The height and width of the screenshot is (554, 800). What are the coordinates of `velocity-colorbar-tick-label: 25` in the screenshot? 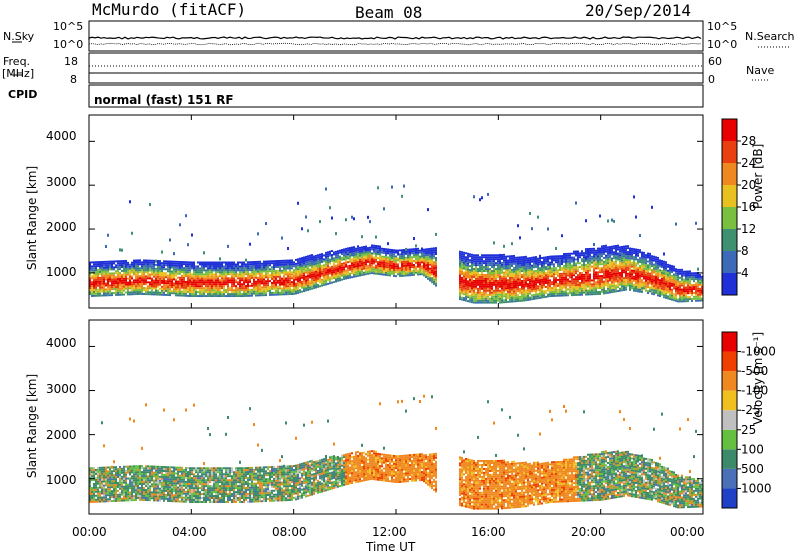 It's located at (748, 430).